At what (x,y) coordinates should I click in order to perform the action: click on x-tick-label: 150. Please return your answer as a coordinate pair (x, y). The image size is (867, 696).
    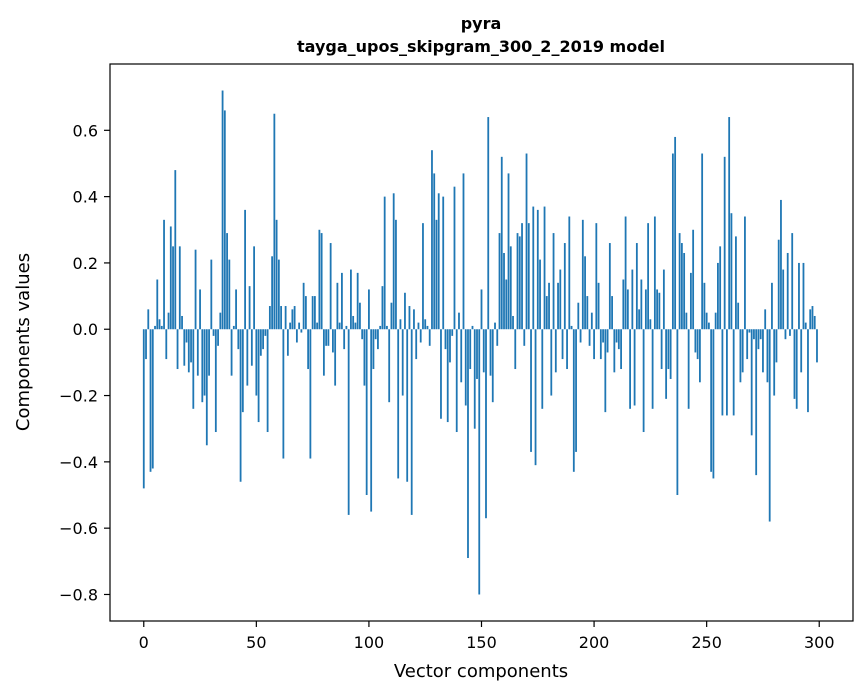
    Looking at the image, I should click on (481, 642).